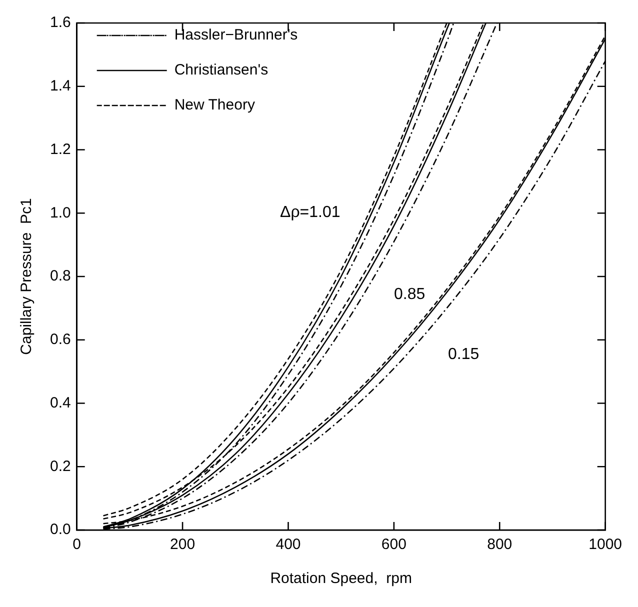 The image size is (638, 607). What do you see at coordinates (60, 149) in the screenshot?
I see `y-tick-label: 1.2` at bounding box center [60, 149].